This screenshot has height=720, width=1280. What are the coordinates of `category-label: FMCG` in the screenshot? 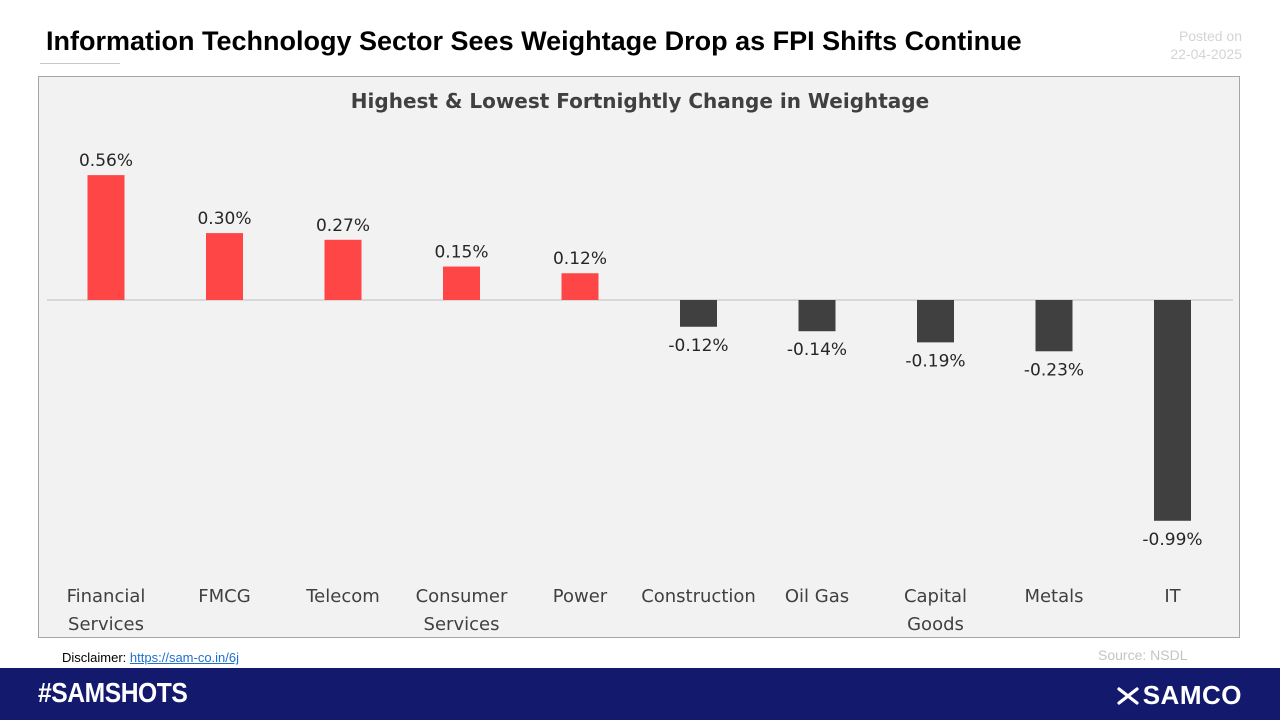 It's located at (224, 596).